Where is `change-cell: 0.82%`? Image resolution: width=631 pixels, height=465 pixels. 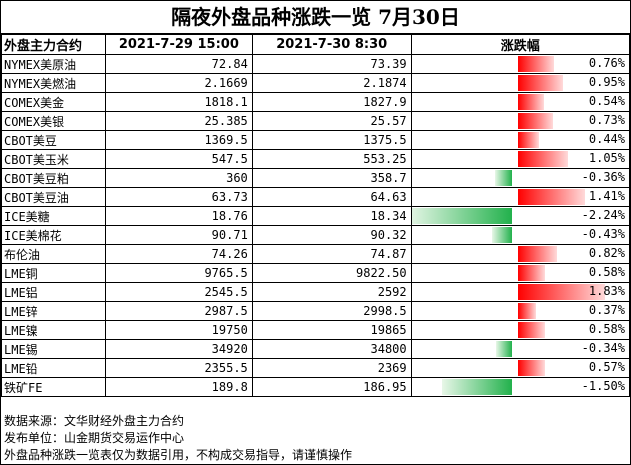 change-cell: 0.82% is located at coordinates (520, 254).